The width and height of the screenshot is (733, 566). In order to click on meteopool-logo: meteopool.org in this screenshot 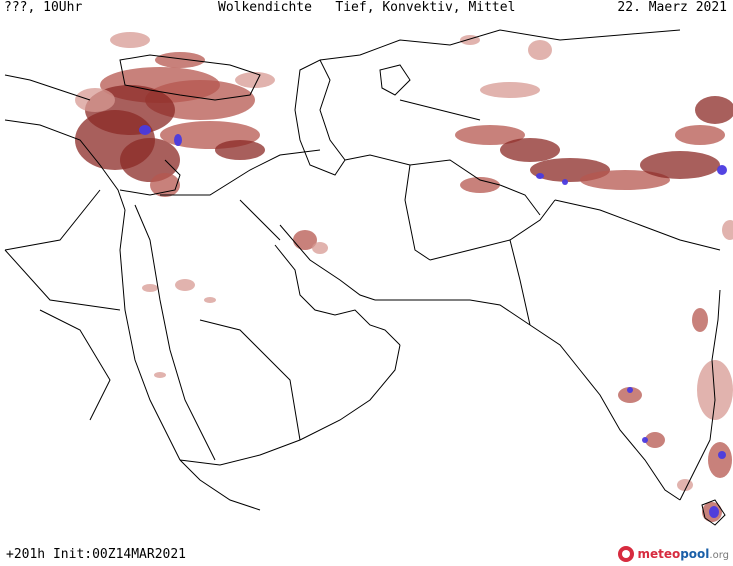, I will do `click(673, 554)`.